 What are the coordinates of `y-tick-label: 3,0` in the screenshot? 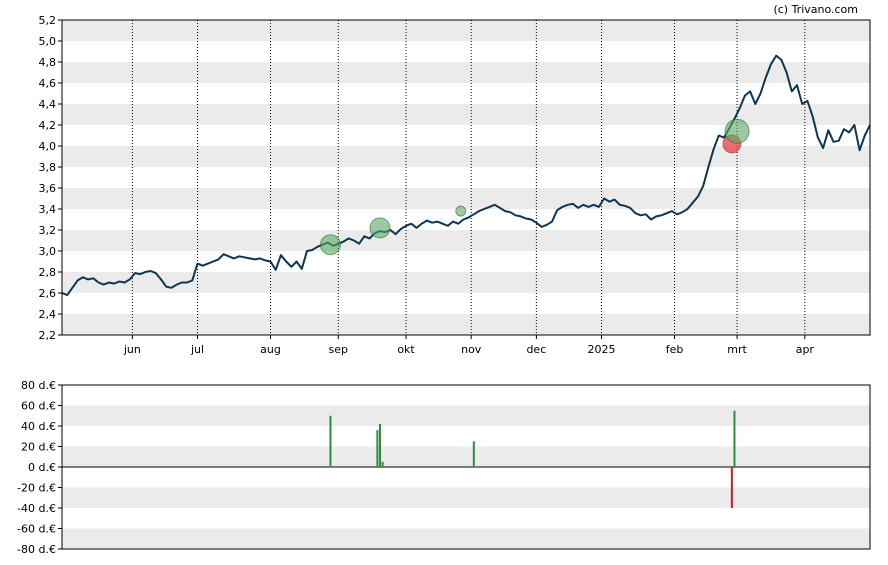 It's located at (48, 251).